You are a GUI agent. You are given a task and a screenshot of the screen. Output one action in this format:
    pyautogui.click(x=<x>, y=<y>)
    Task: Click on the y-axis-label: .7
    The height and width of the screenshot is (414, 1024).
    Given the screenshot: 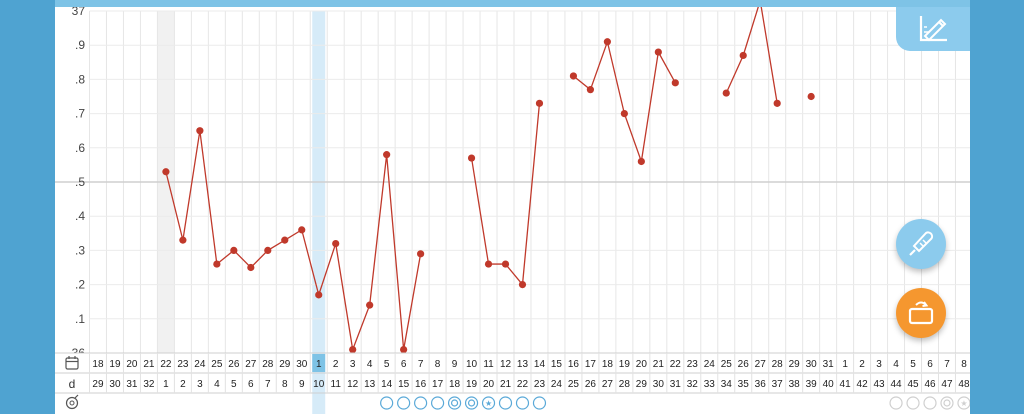 What is the action you would take?
    pyautogui.click(x=80, y=114)
    